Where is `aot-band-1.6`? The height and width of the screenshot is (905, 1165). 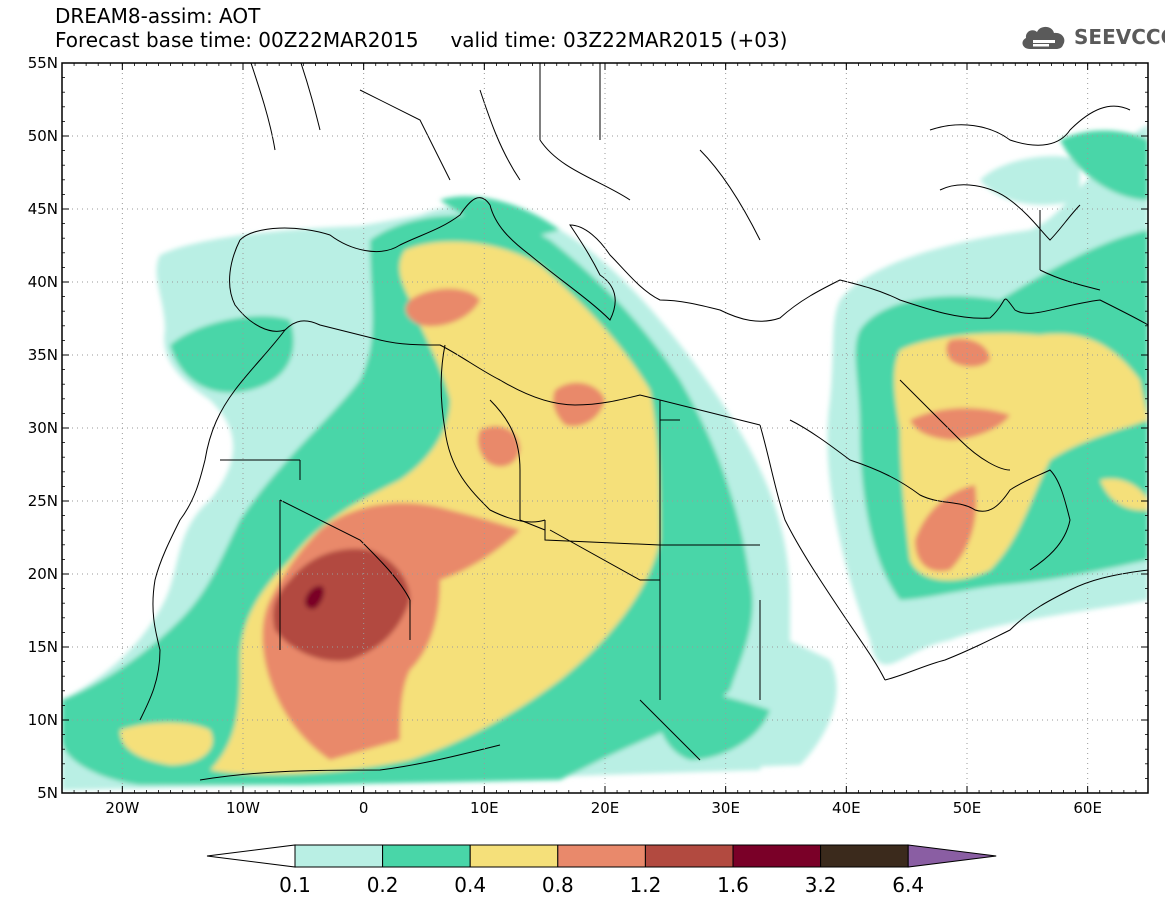 aot-band-1.6 is located at coordinates (314, 597).